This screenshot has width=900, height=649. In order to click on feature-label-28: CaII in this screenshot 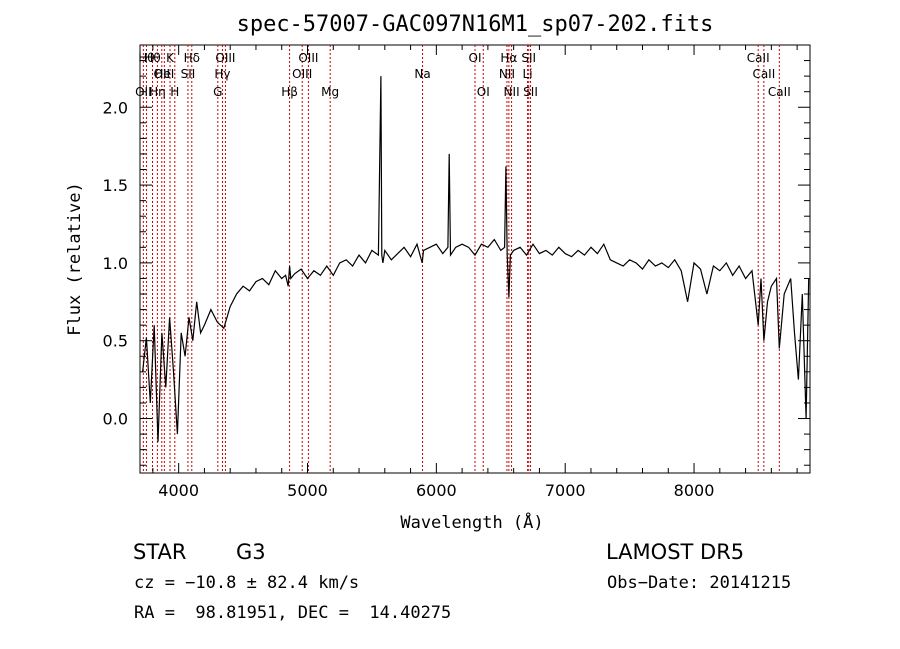, I will do `click(779, 92)`.